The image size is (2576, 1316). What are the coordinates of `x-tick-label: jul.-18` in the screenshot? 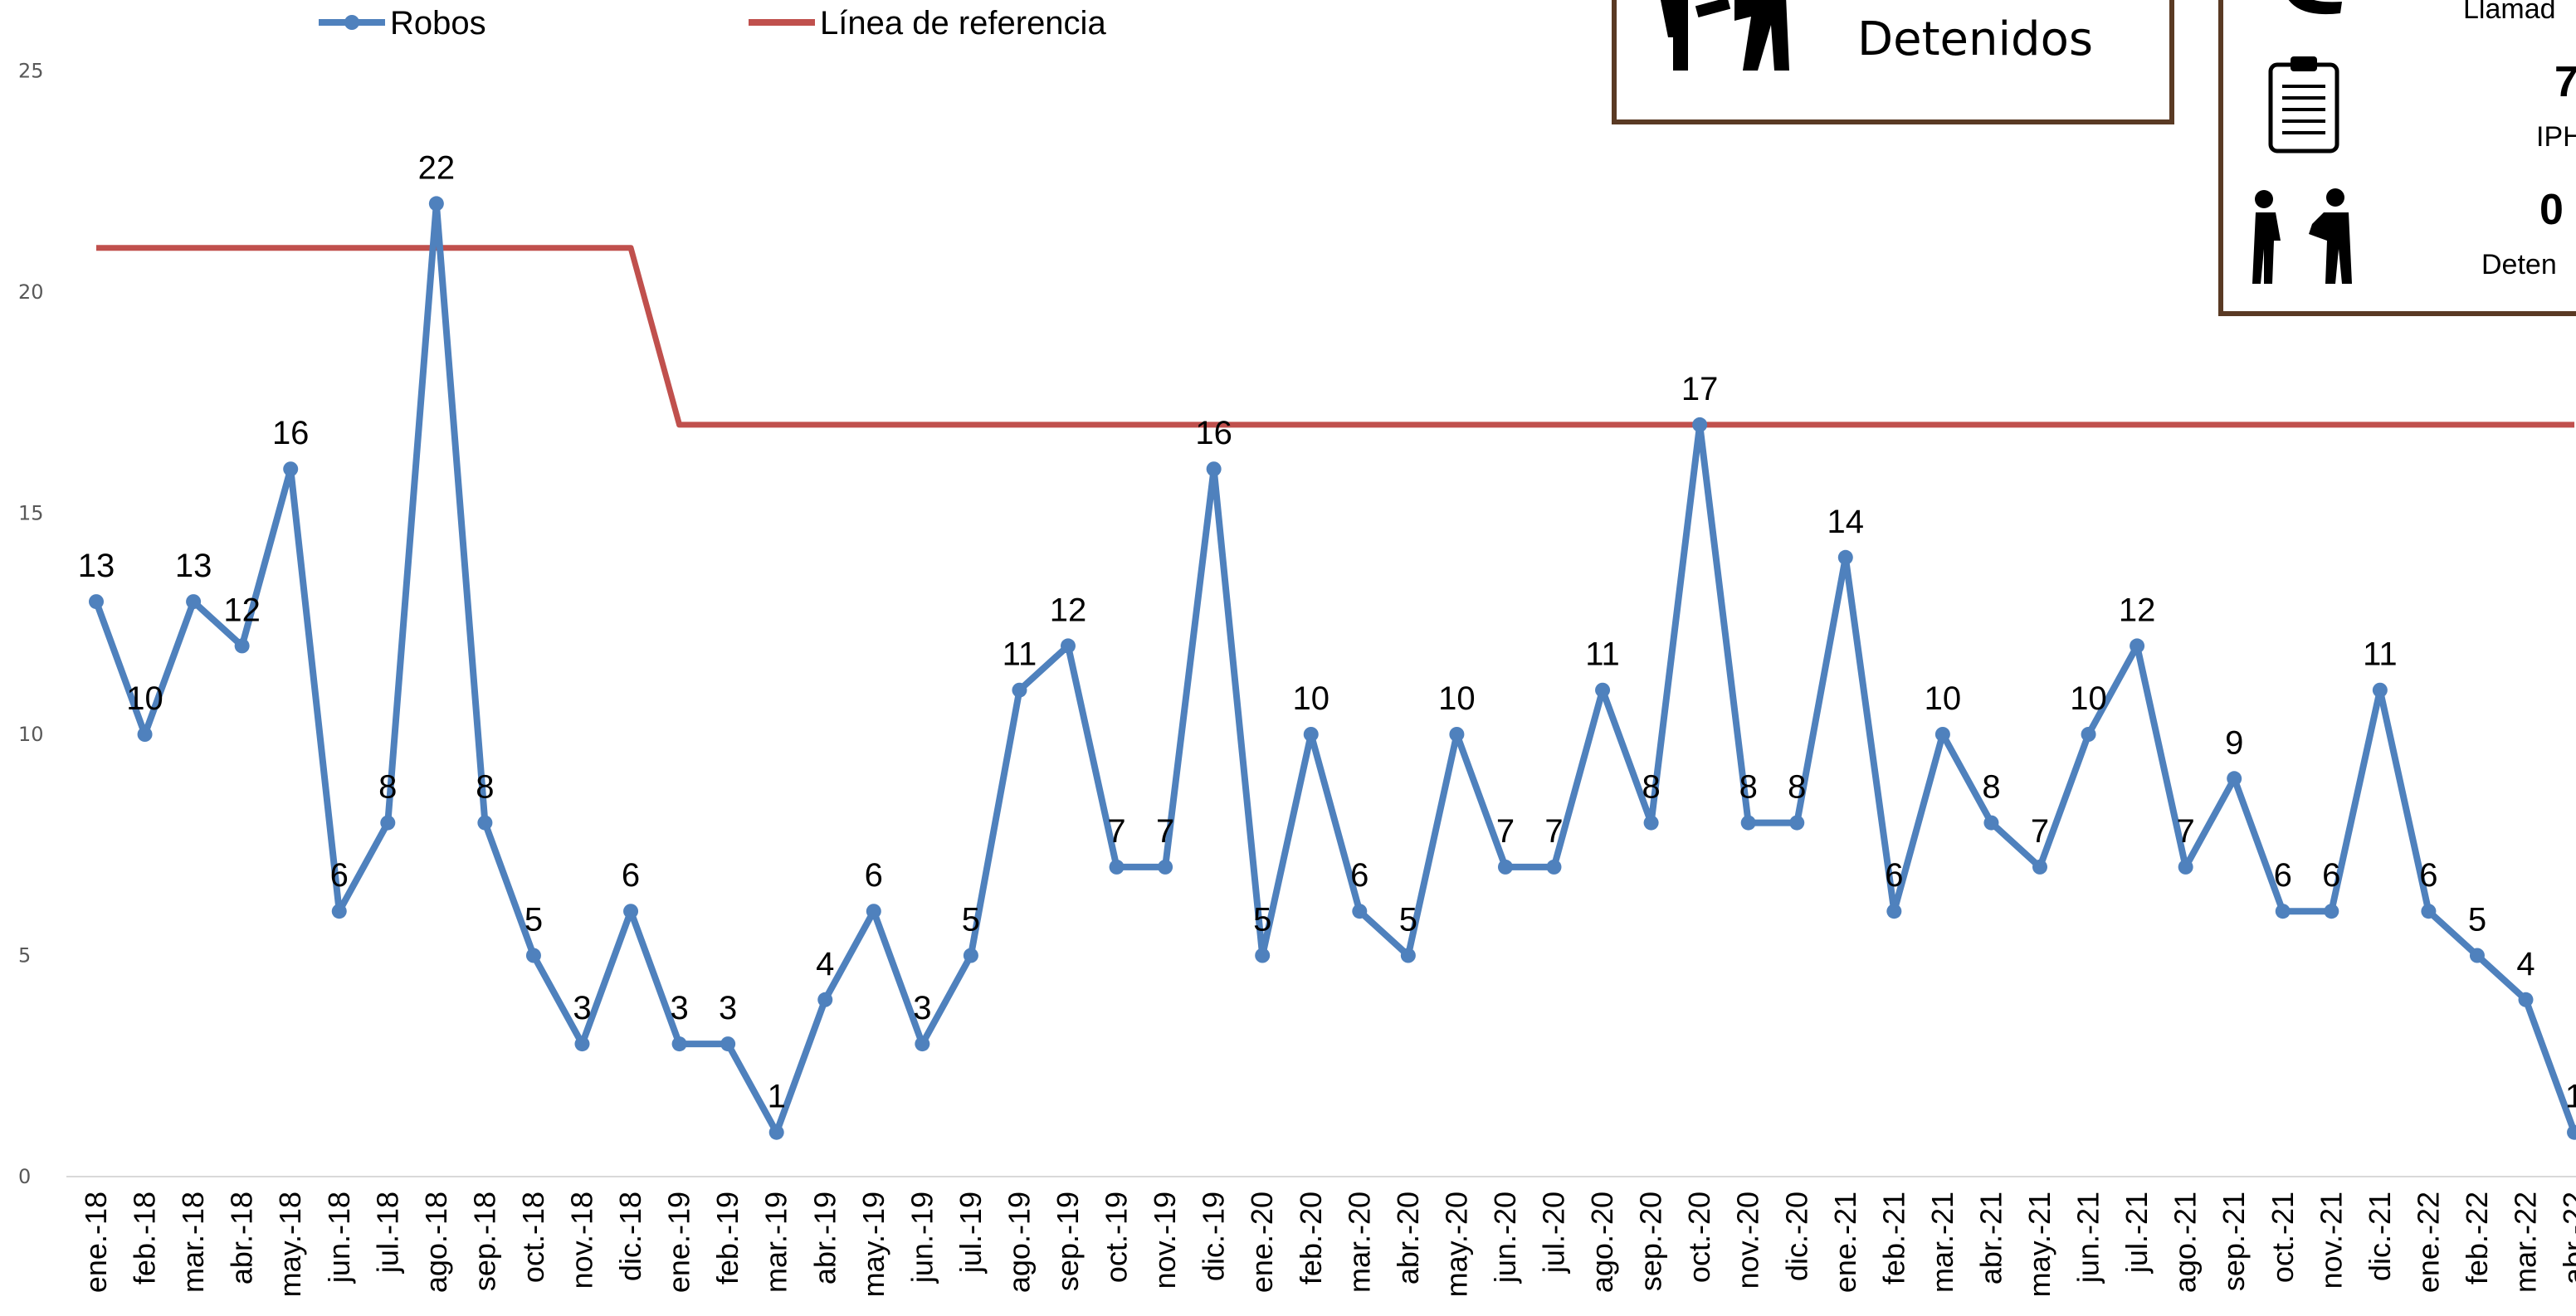 It's located at (387, 1233).